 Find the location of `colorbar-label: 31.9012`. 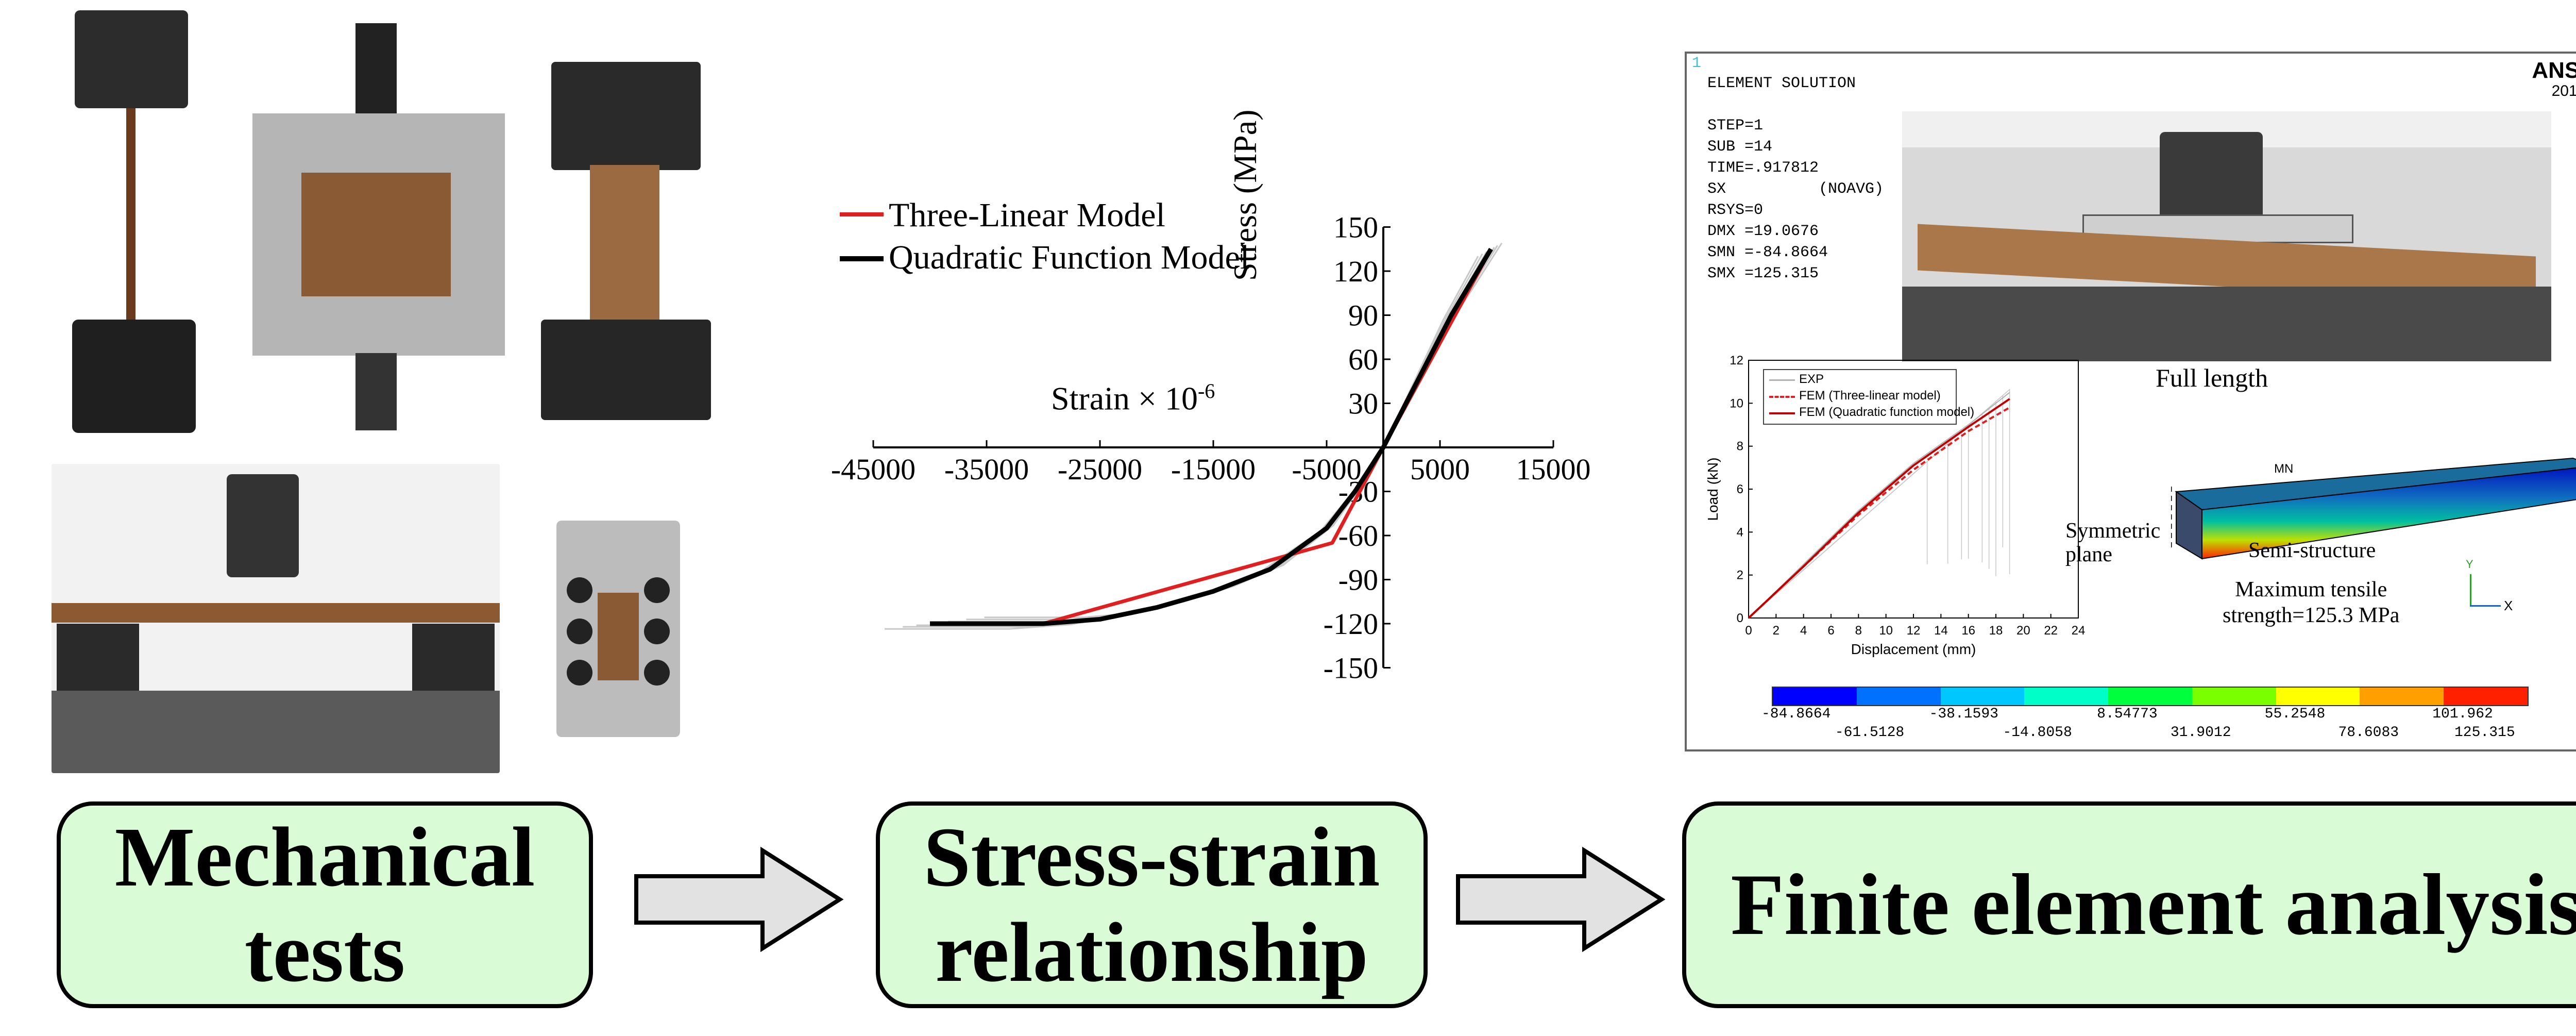

colorbar-label: 31.9012 is located at coordinates (2201, 733).